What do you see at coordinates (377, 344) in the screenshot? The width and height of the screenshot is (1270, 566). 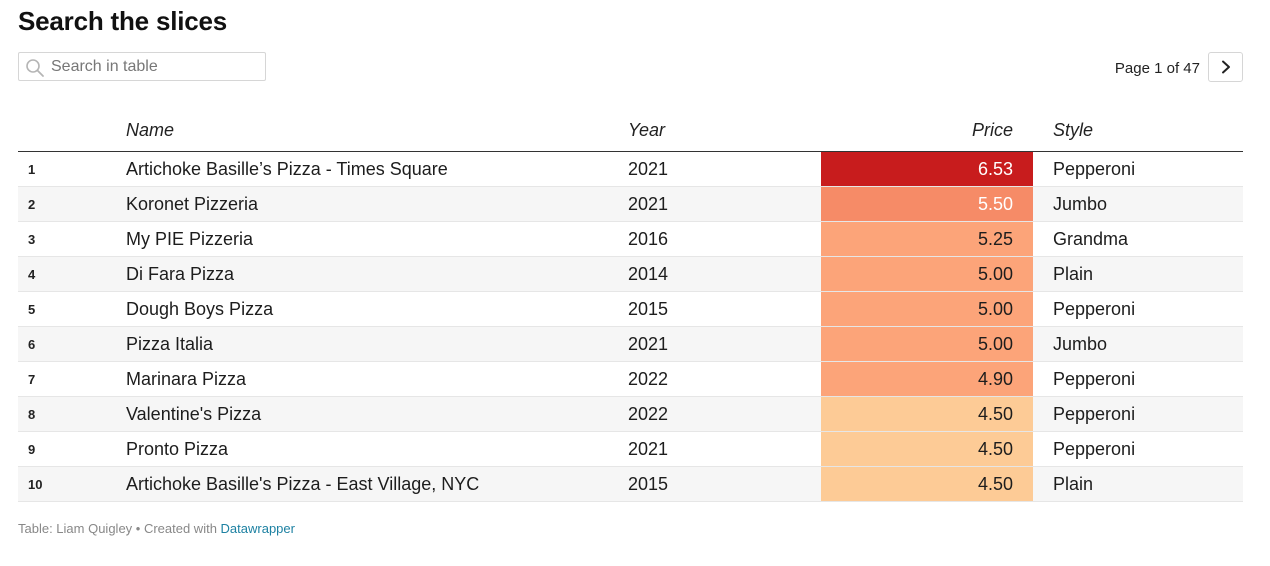 I see `name-cell: Pizza Italia` at bounding box center [377, 344].